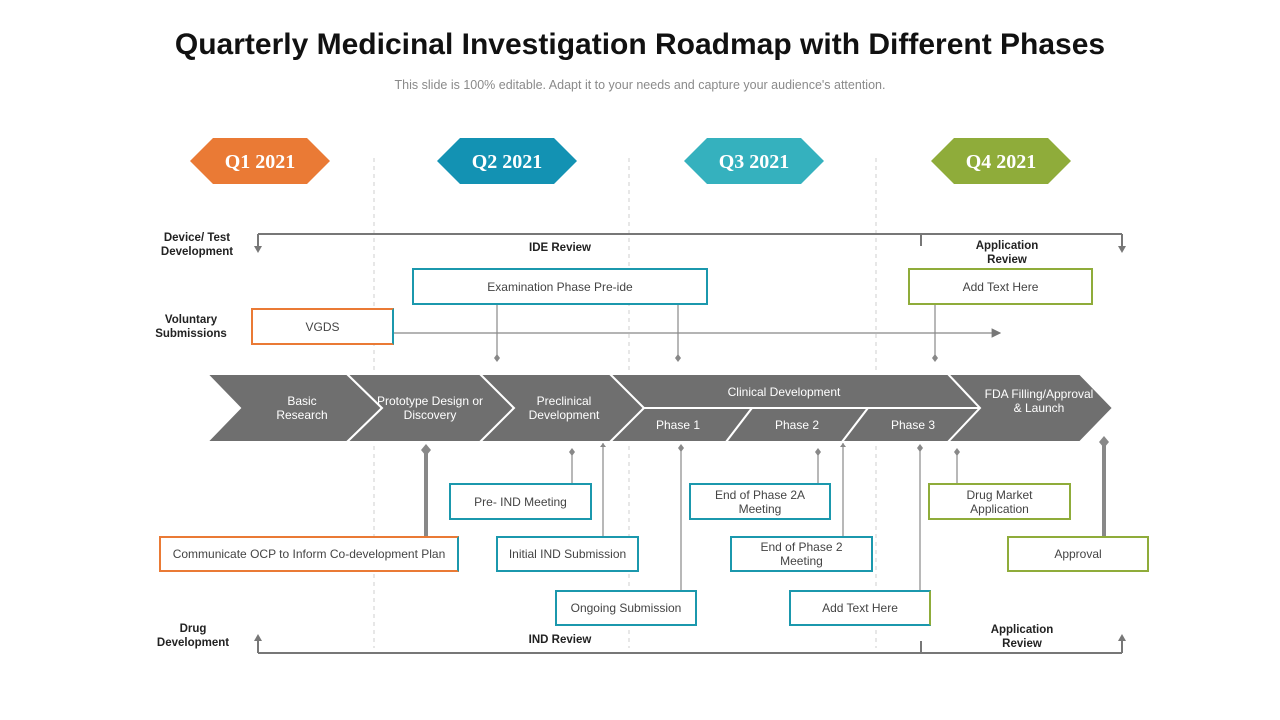 Image resolution: width=1280 pixels, height=720 pixels. What do you see at coordinates (560, 640) in the screenshot?
I see `ind-review-label: IND Review` at bounding box center [560, 640].